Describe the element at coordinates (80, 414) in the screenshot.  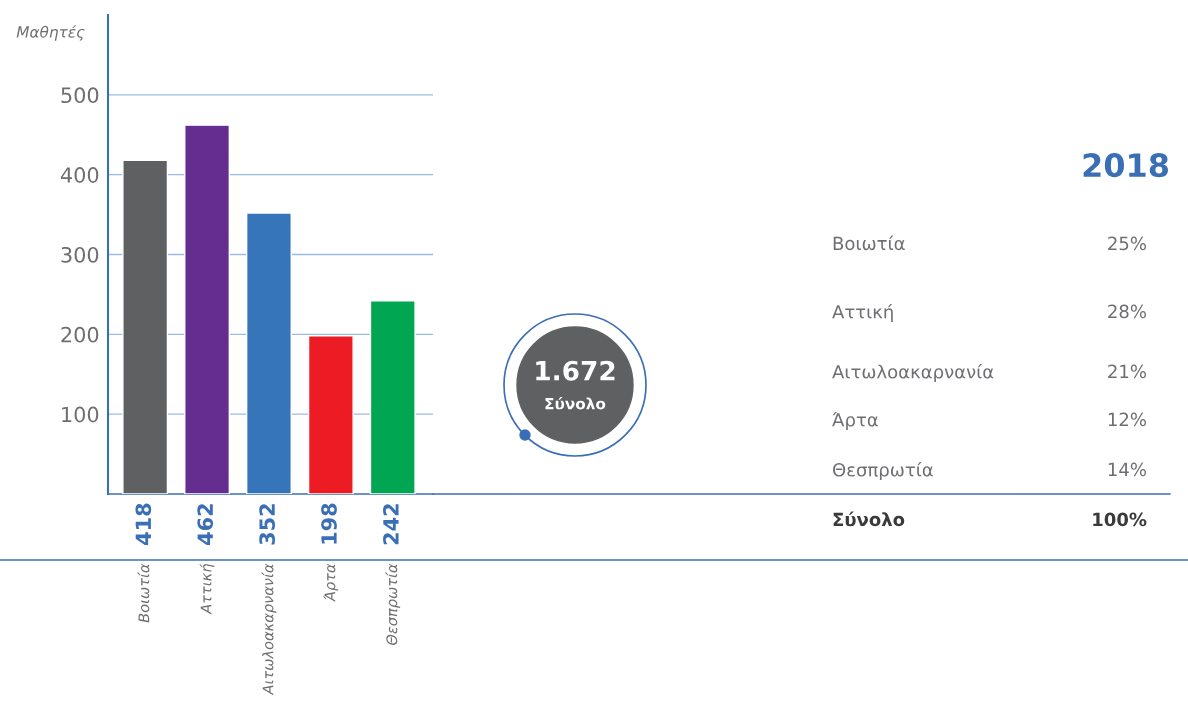
I see `y-tick-label: 100` at that location.